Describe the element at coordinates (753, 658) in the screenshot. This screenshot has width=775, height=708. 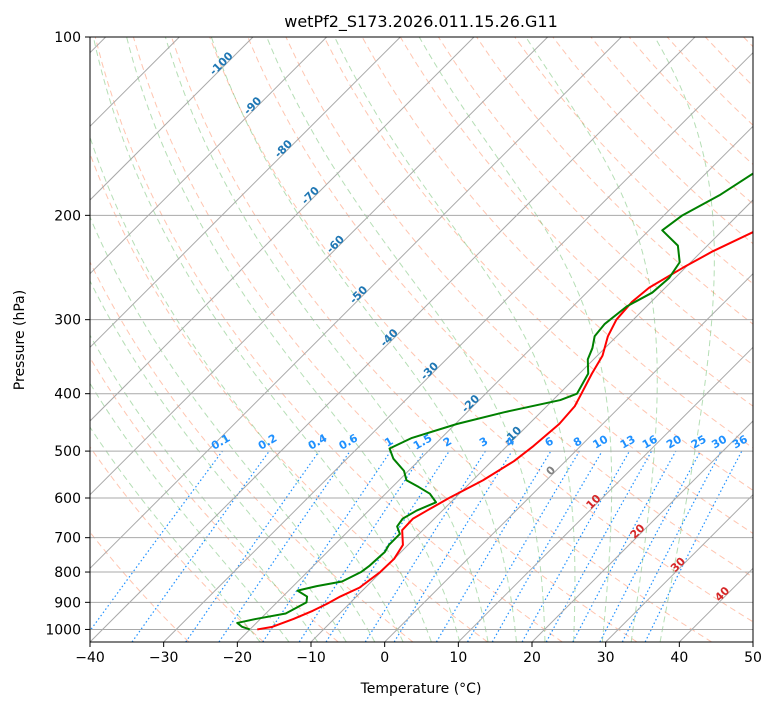
I see `x-tick-label: 50` at that location.